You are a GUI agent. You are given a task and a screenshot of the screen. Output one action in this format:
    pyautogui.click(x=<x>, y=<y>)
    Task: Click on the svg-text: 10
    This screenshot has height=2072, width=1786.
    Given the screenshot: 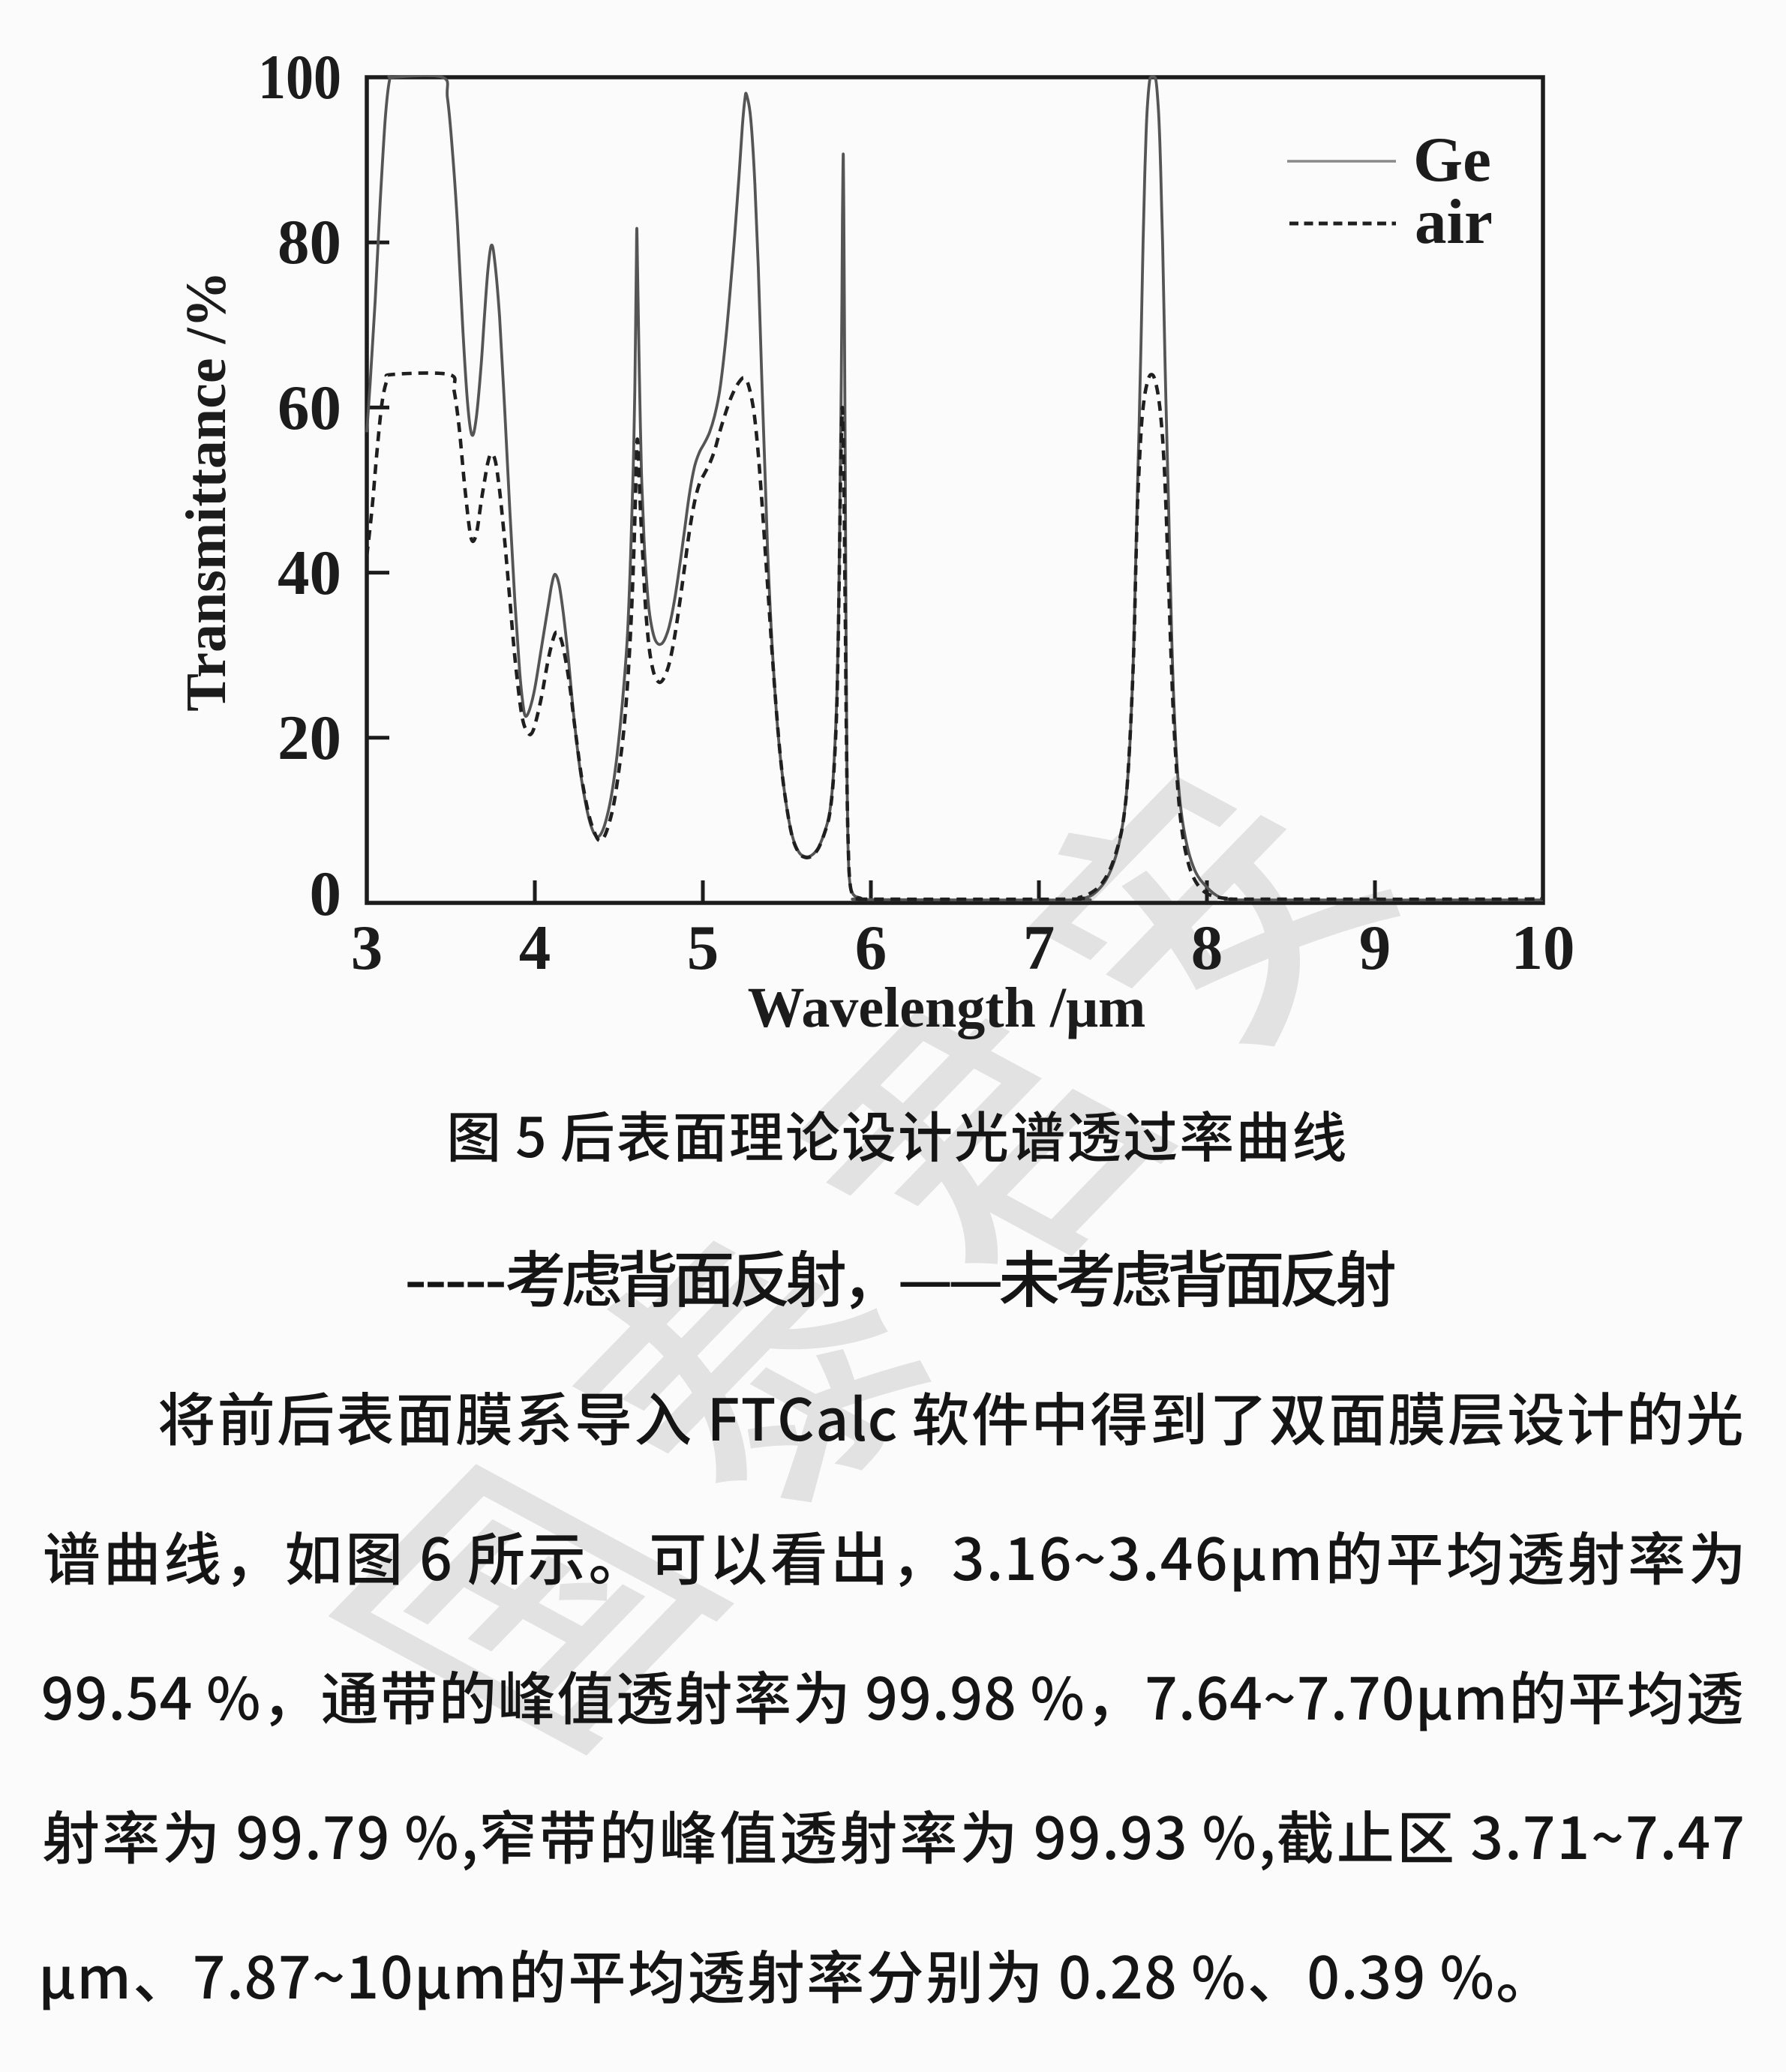 What is the action you would take?
    pyautogui.click(x=1543, y=948)
    